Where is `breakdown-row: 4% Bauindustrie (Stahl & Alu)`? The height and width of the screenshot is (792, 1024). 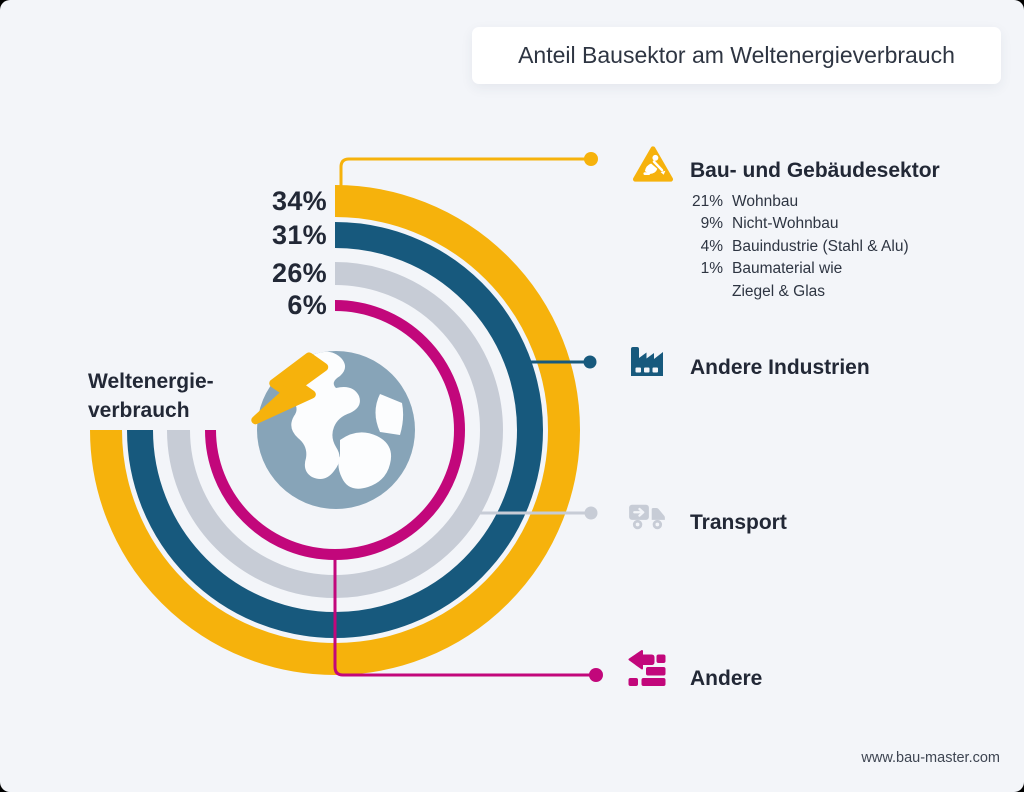 breakdown-row: 4% Bauindustrie (Stahl & Alu) is located at coordinates (799, 247).